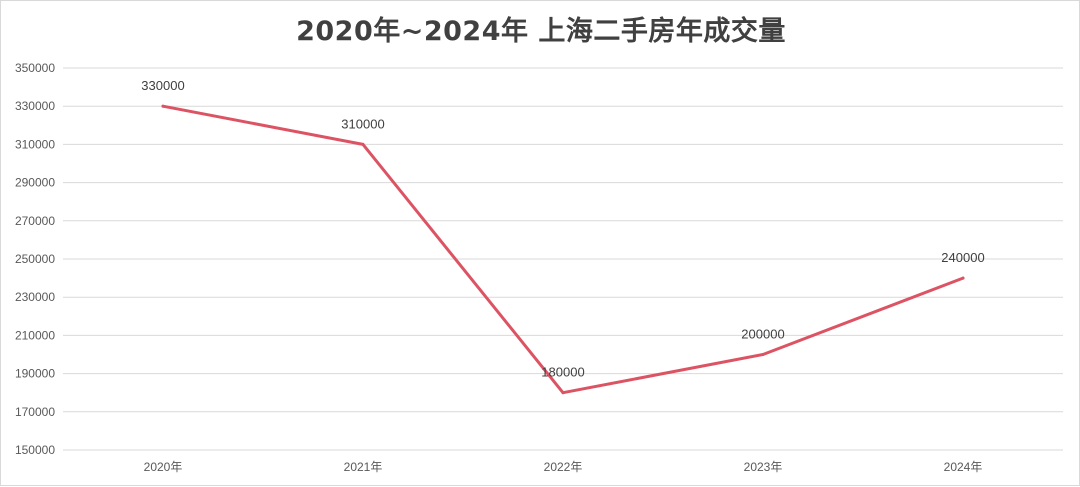 The width and height of the screenshot is (1080, 487). What do you see at coordinates (35, 450) in the screenshot?
I see `y-tick-label: 150000` at bounding box center [35, 450].